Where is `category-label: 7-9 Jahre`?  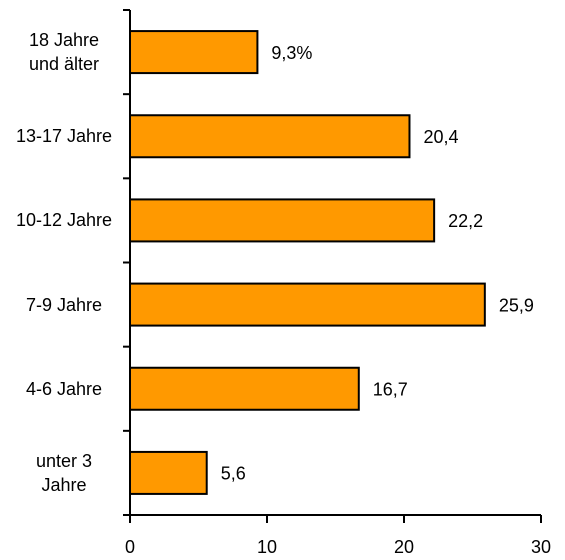
category-label: 7-9 Jahre is located at coordinates (64, 304).